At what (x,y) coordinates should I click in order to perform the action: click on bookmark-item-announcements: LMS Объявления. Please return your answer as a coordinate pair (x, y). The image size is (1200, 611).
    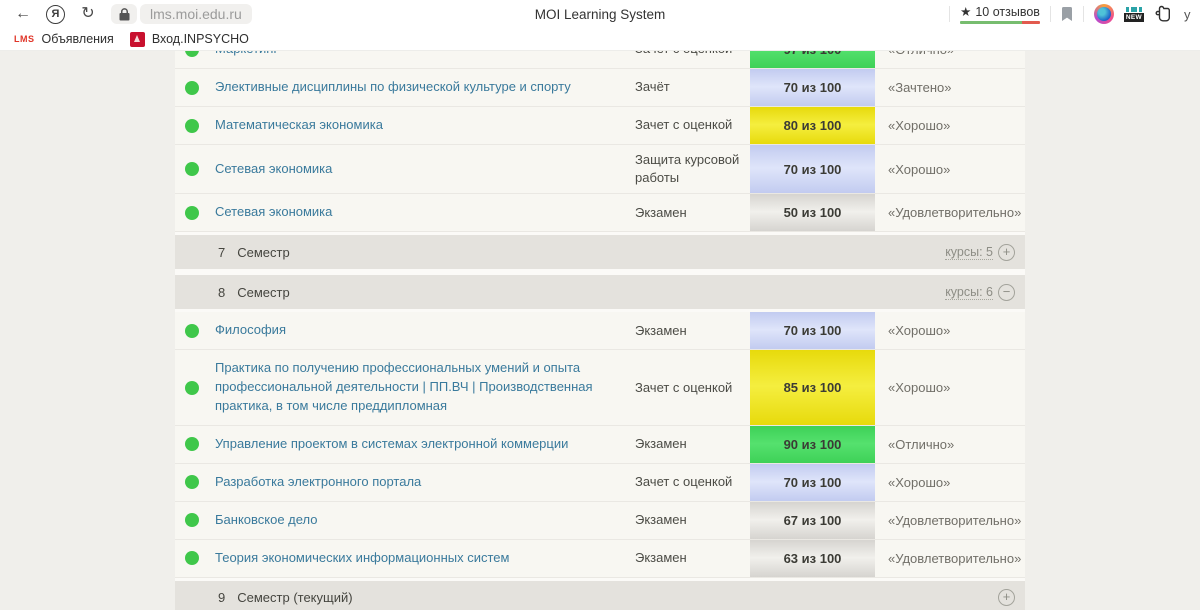
    Looking at the image, I should click on (64, 39).